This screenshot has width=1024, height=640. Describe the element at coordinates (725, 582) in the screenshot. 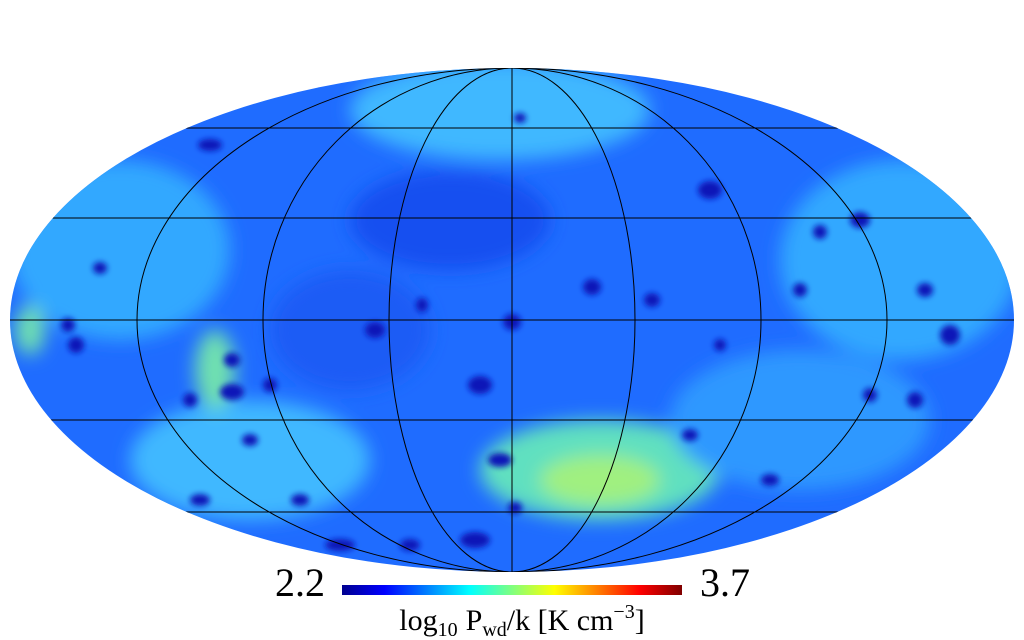

I see `colorbar-max: 3.7` at that location.